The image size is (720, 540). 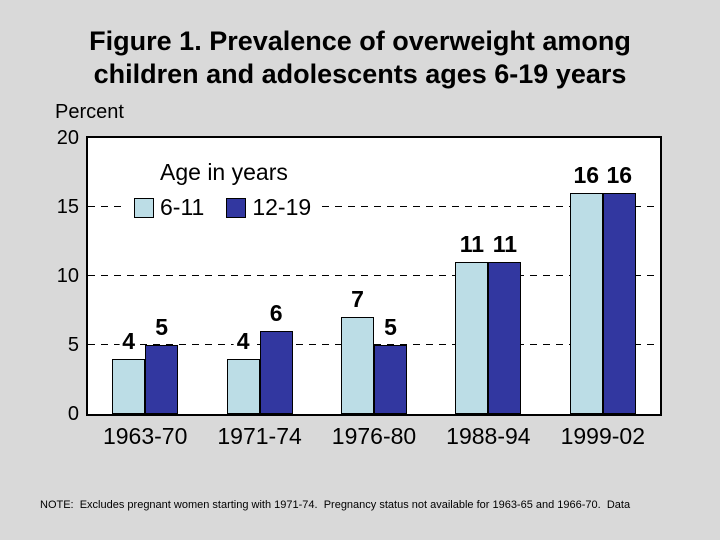 I want to click on legend-swatch-6-11-icon, so click(x=144, y=207).